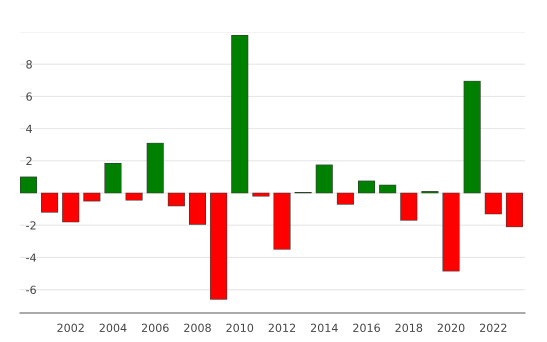 The image size is (547, 342). What do you see at coordinates (240, 328) in the screenshot?
I see `x-tick-label: 2010` at bounding box center [240, 328].